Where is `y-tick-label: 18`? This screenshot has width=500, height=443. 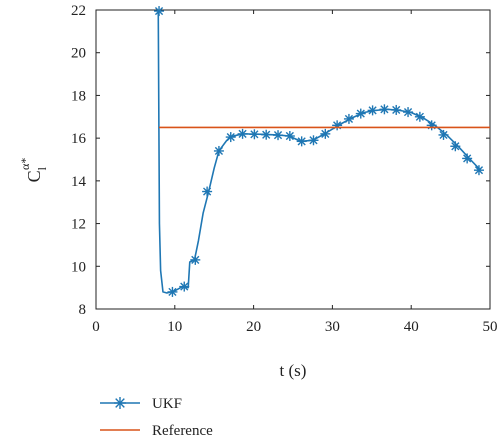 y-tick-label: 18 is located at coordinates (78, 96).